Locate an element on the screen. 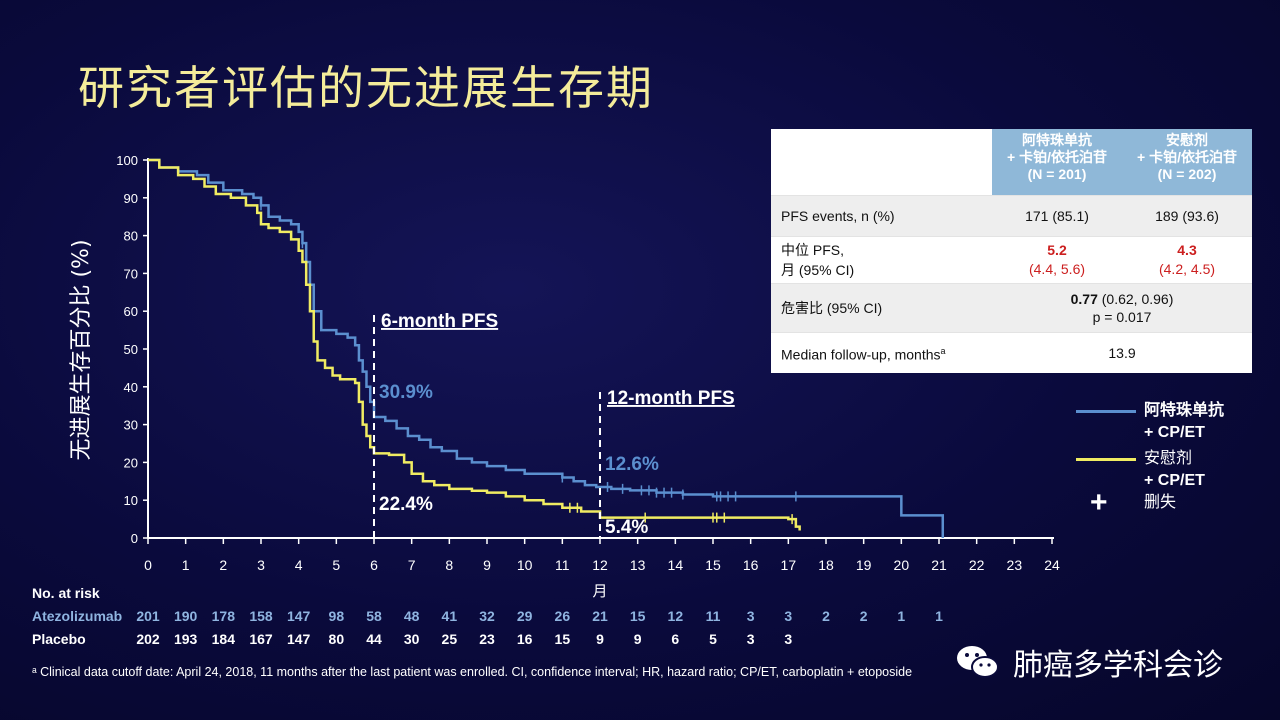  wechat-icon is located at coordinates (978, 662).